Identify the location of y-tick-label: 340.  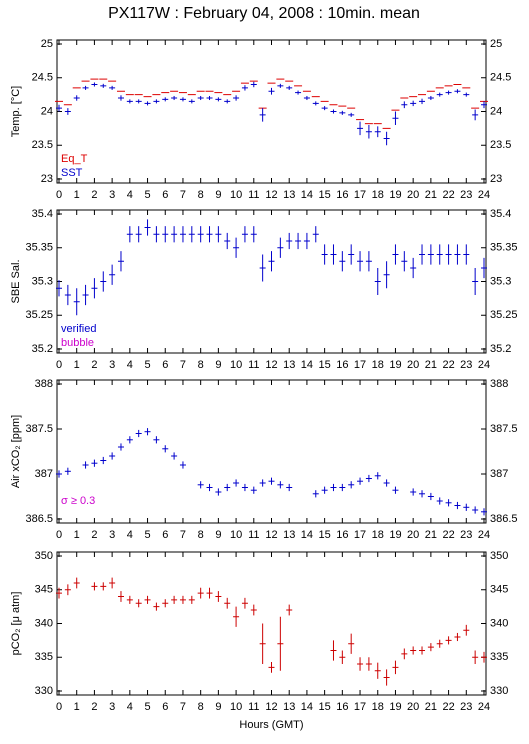
(44, 623).